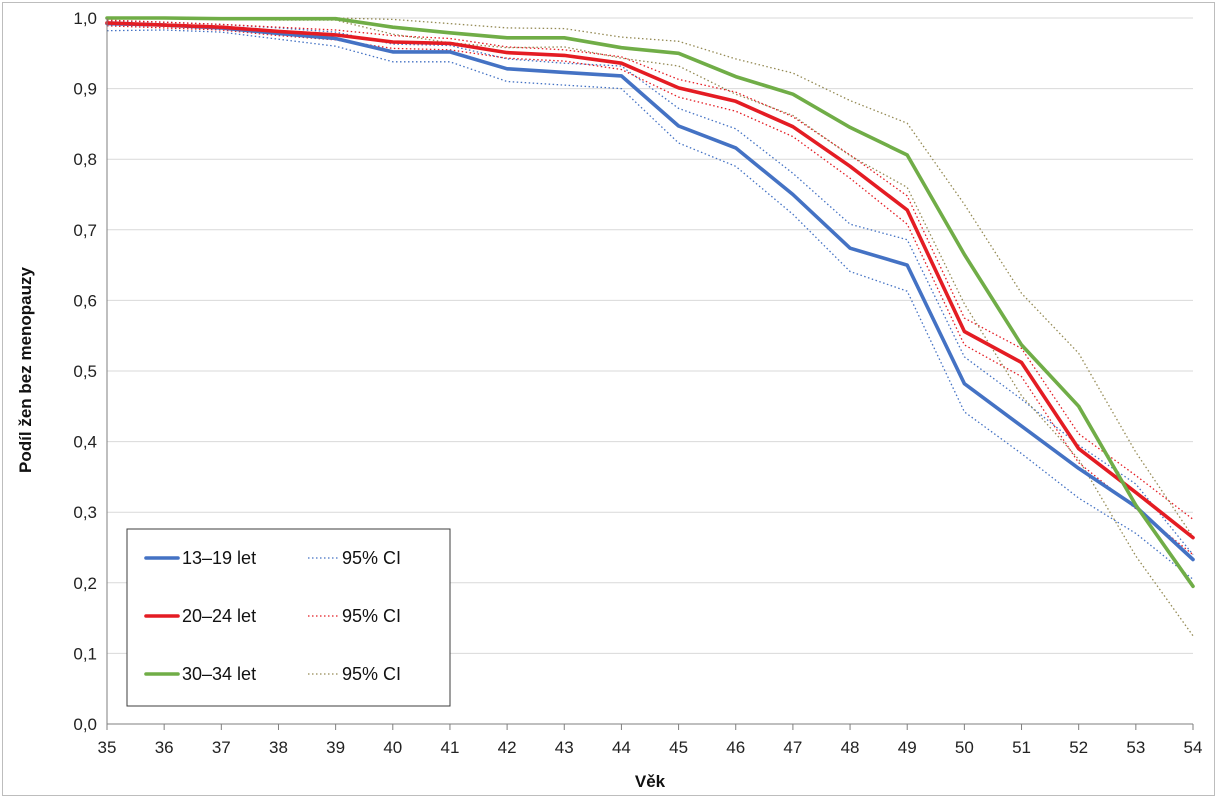 The image size is (1219, 800). What do you see at coordinates (25, 369) in the screenshot?
I see `y-axis-title: Podíl žen bez menopauzy` at bounding box center [25, 369].